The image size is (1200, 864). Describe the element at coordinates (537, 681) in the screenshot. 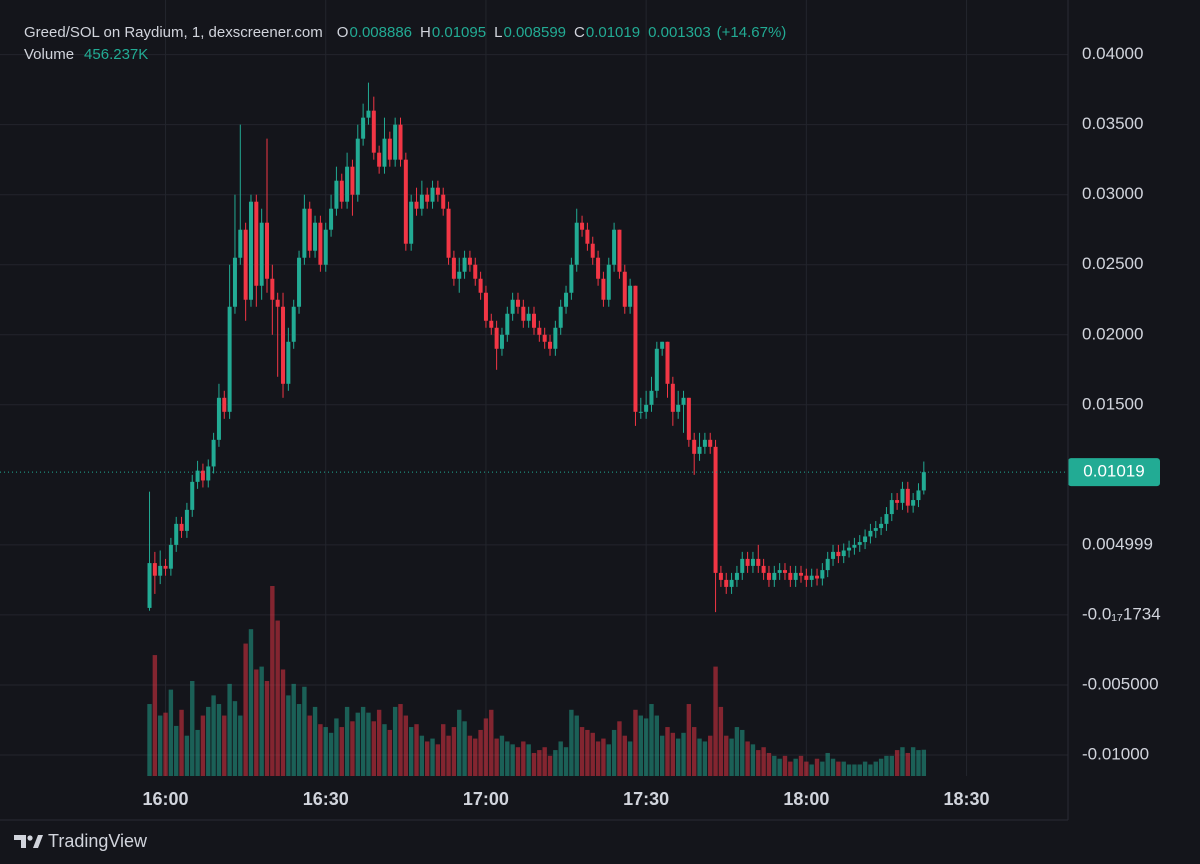

I see `volume-pane` at that location.